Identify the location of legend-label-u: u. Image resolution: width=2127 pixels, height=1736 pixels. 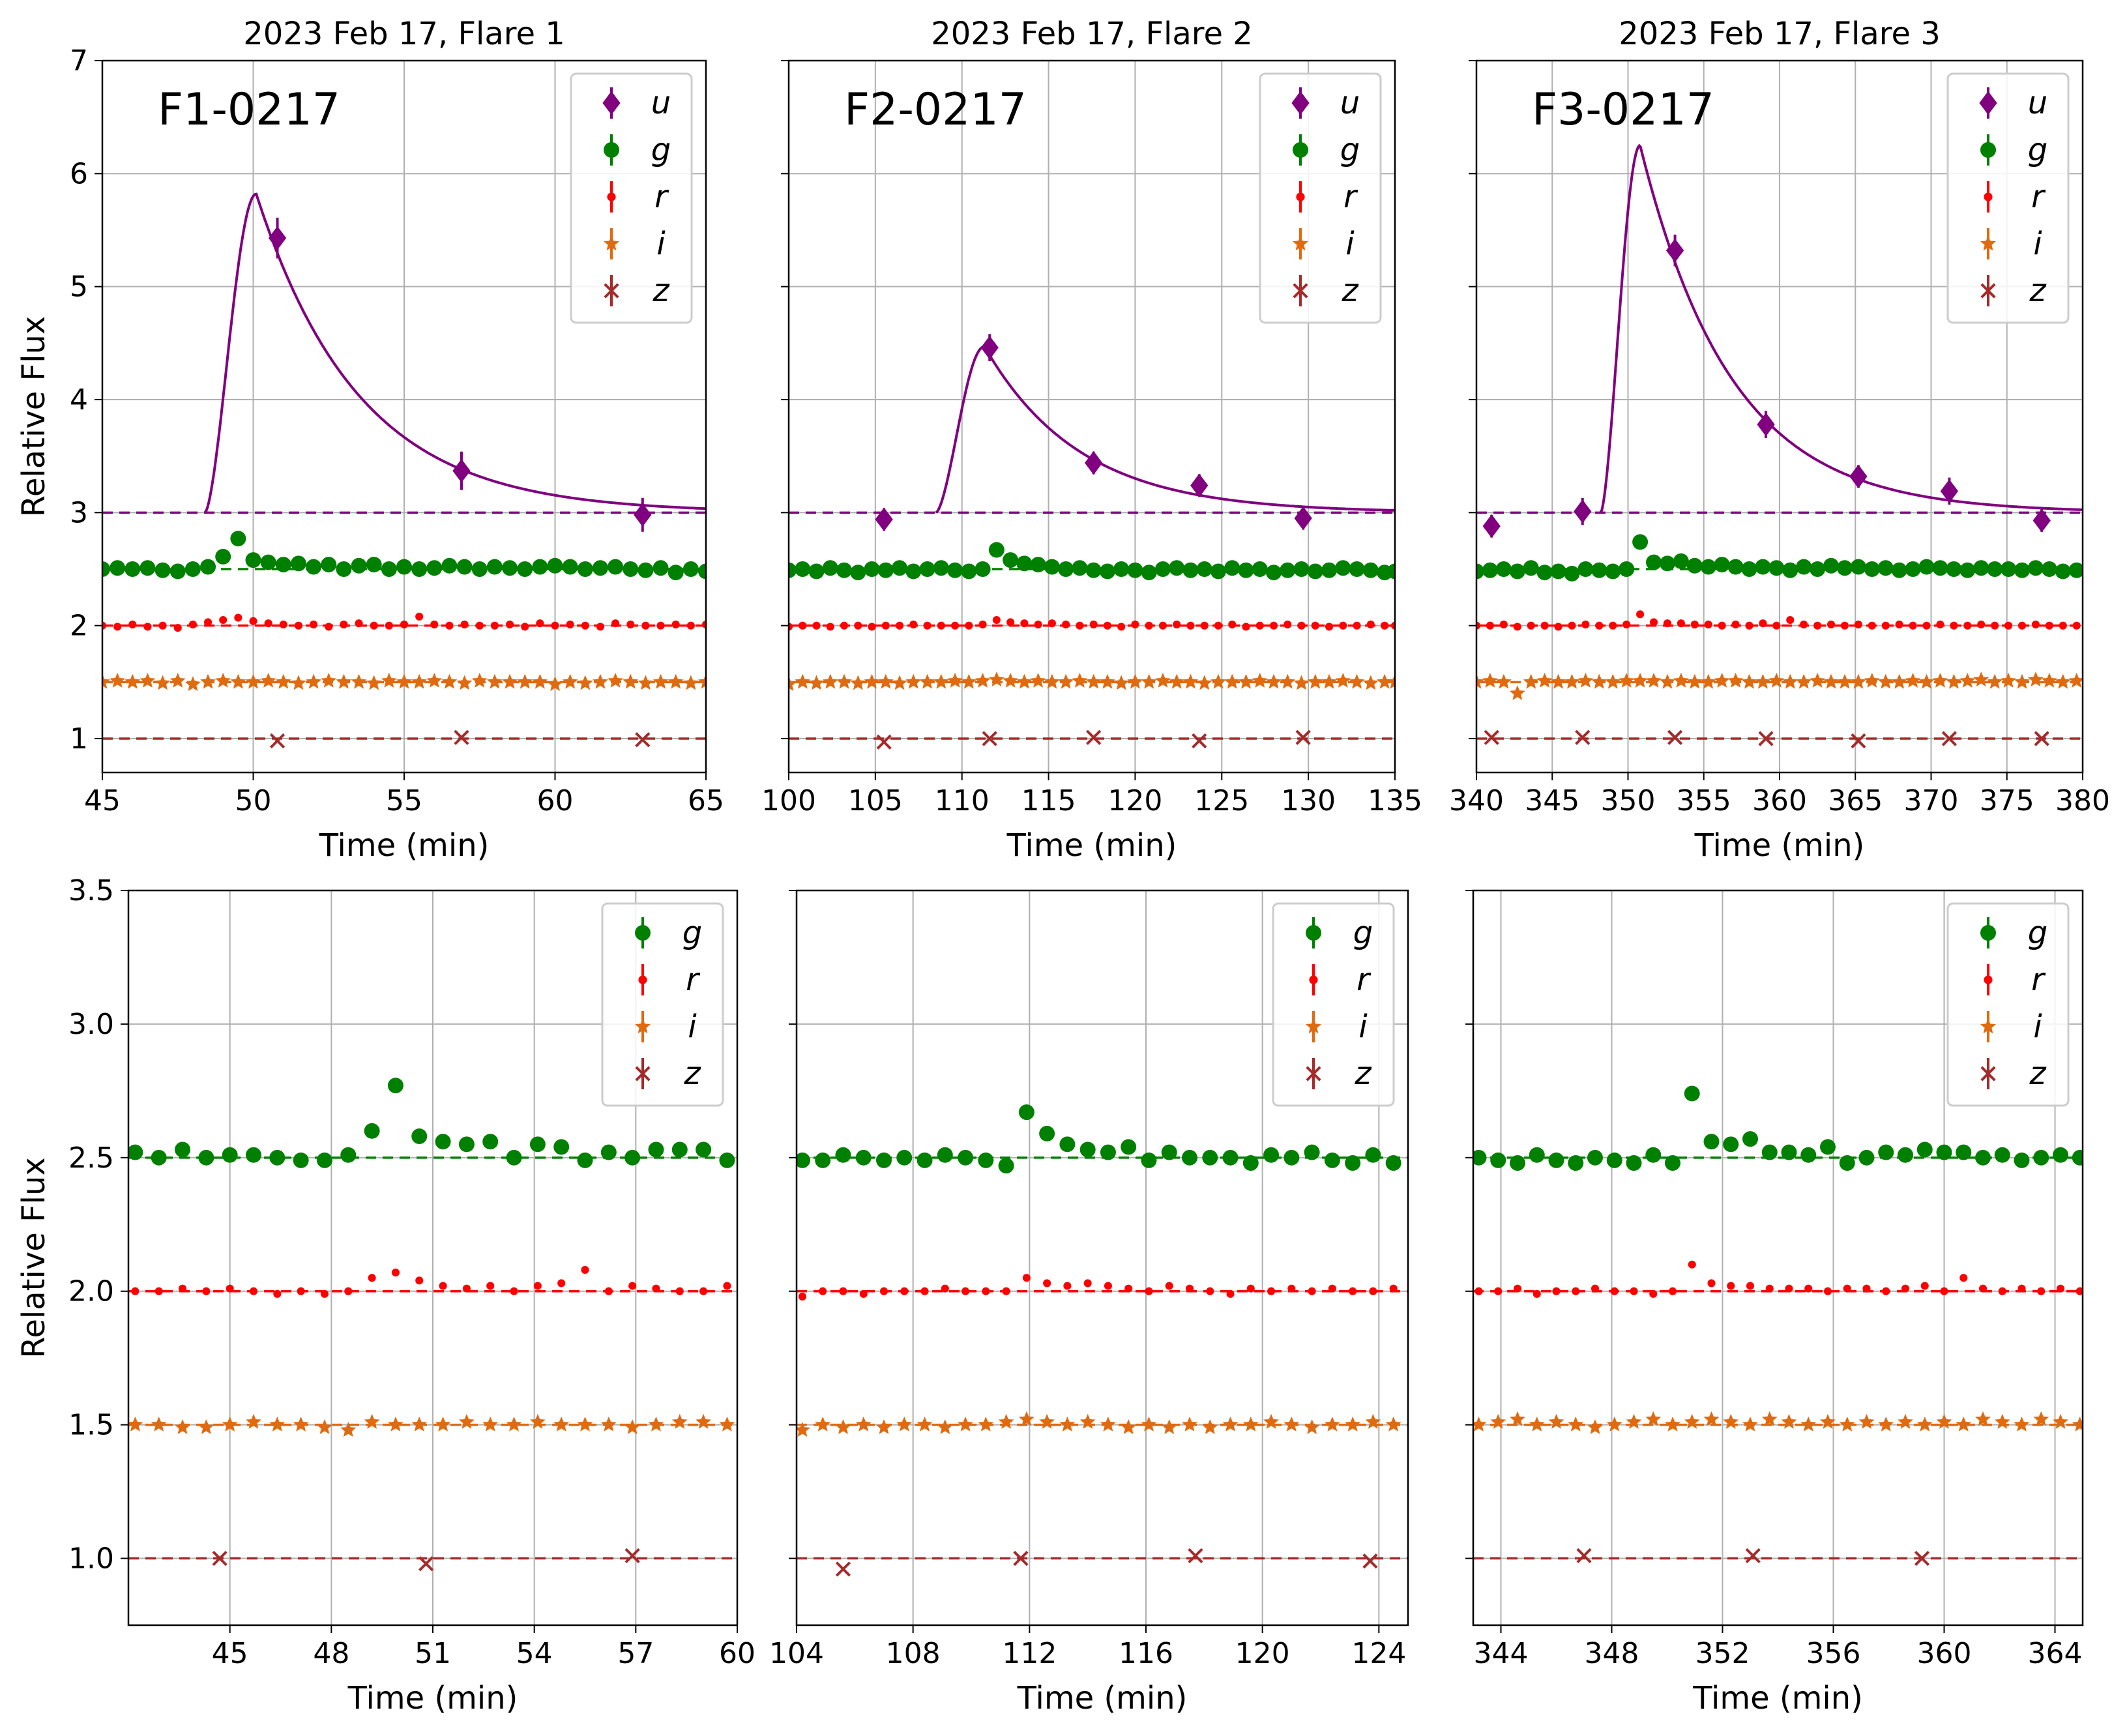
(1350, 103).